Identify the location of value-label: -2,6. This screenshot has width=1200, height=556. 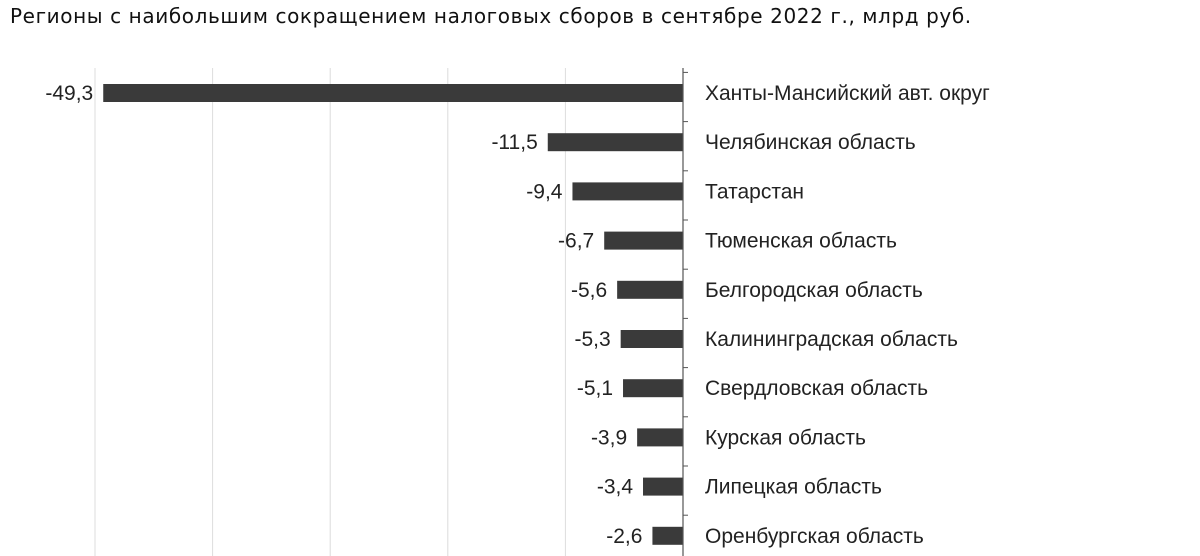
(624, 536).